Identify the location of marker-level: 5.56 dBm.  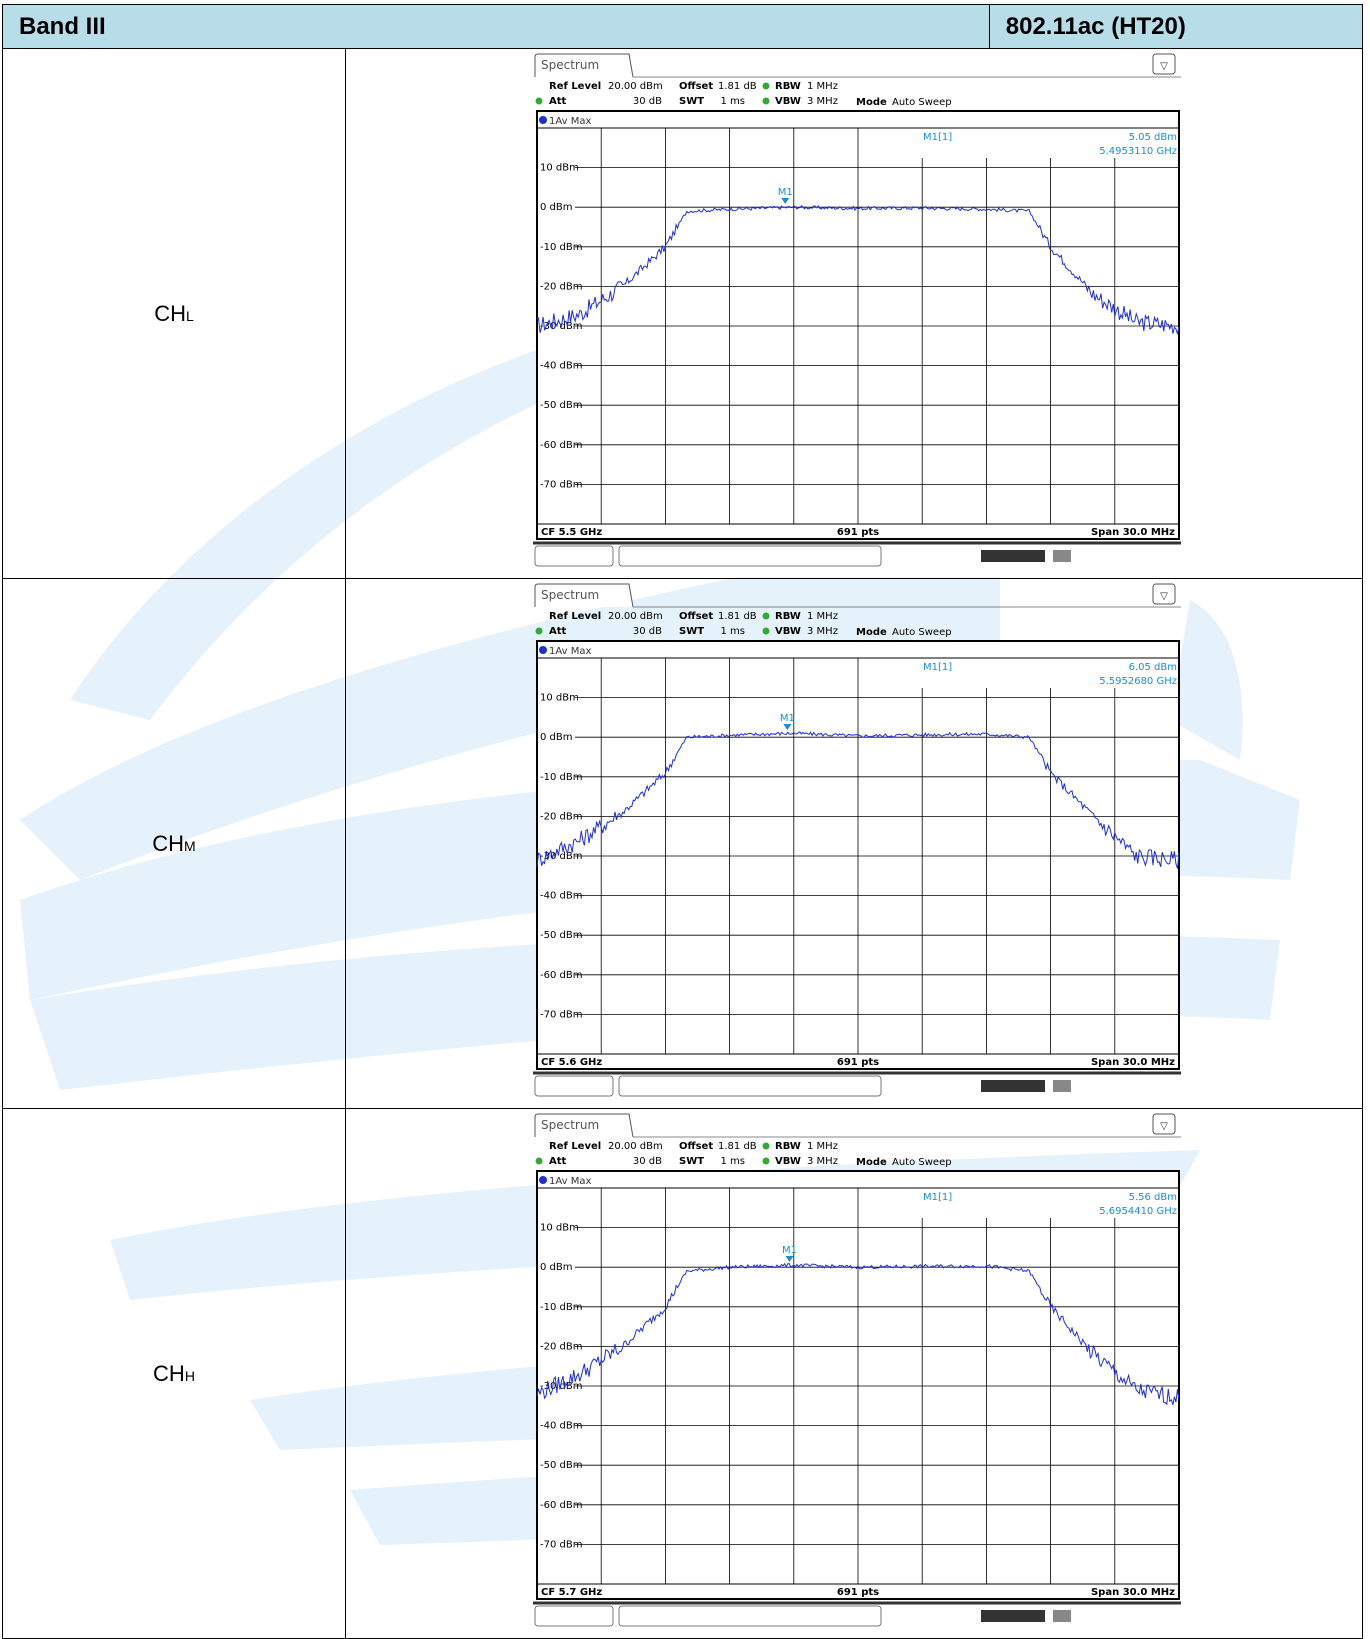
(1153, 1197).